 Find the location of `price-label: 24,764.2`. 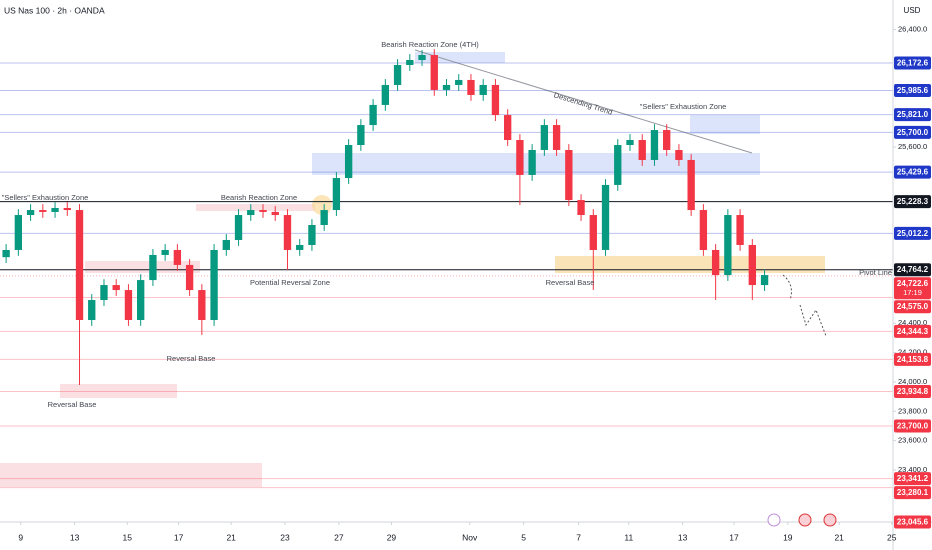

price-label: 24,764.2 is located at coordinates (913, 269).